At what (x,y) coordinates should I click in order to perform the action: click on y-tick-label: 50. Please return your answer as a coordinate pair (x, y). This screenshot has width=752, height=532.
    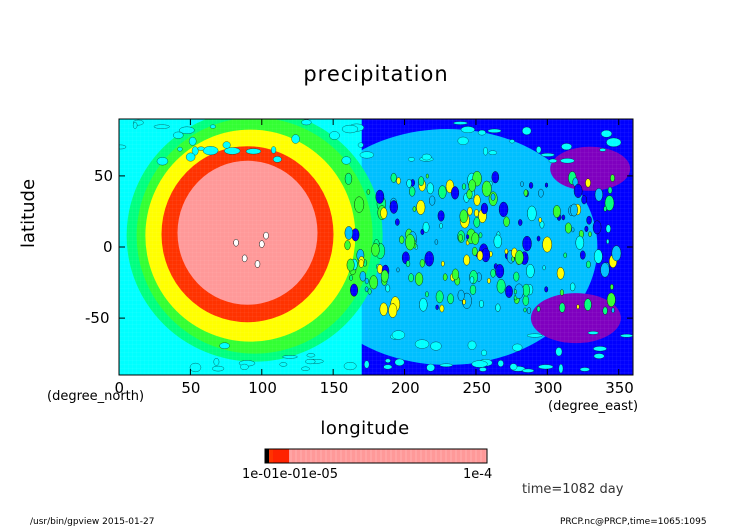
    Looking at the image, I should click on (104, 175).